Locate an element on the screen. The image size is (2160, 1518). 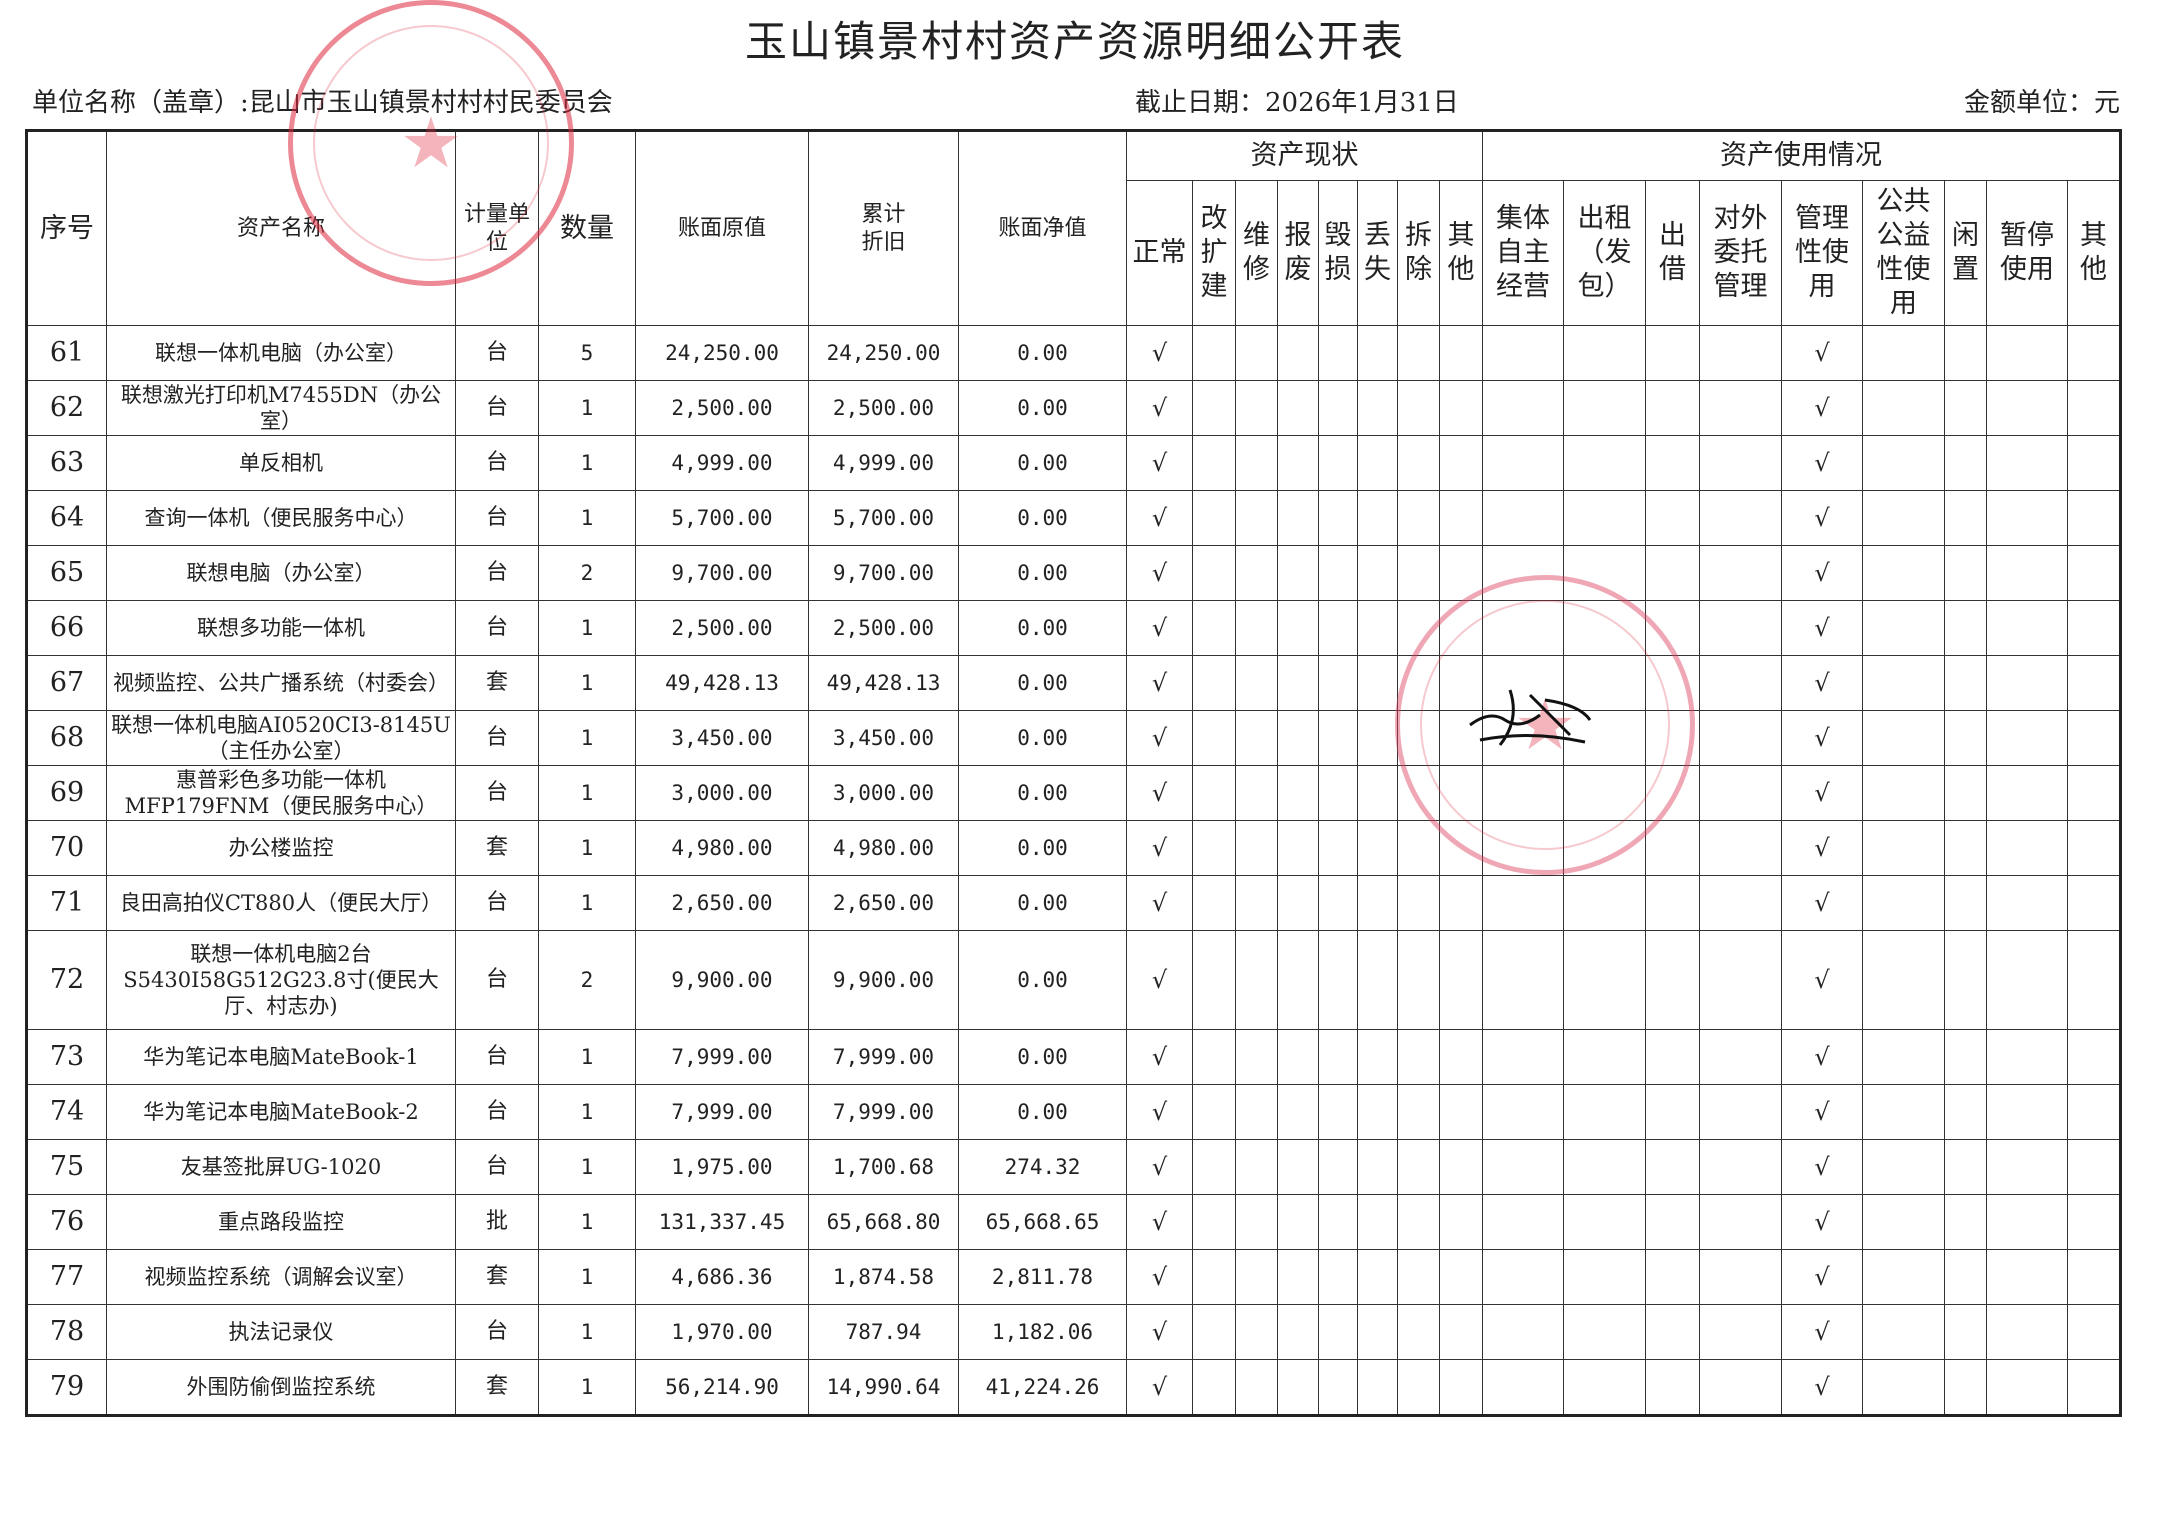
row-seq: 63 is located at coordinates (66, 463).